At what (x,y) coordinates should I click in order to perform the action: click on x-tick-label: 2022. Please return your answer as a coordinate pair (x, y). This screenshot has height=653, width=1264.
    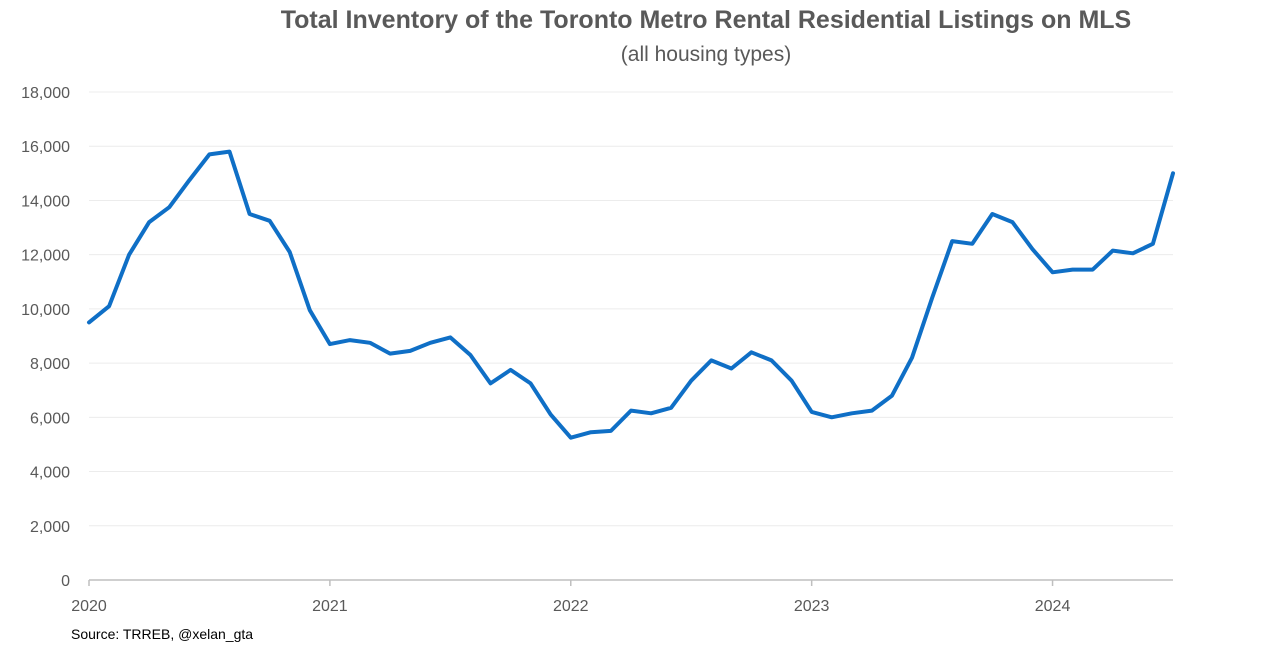
    Looking at the image, I should click on (571, 606).